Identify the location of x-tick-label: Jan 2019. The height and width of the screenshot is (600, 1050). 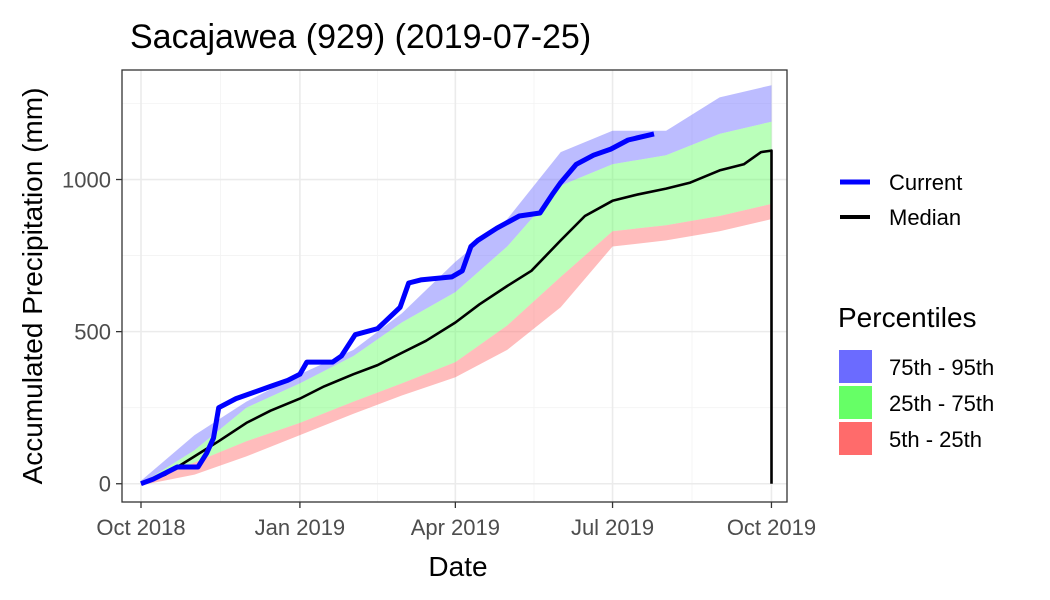
(300, 527).